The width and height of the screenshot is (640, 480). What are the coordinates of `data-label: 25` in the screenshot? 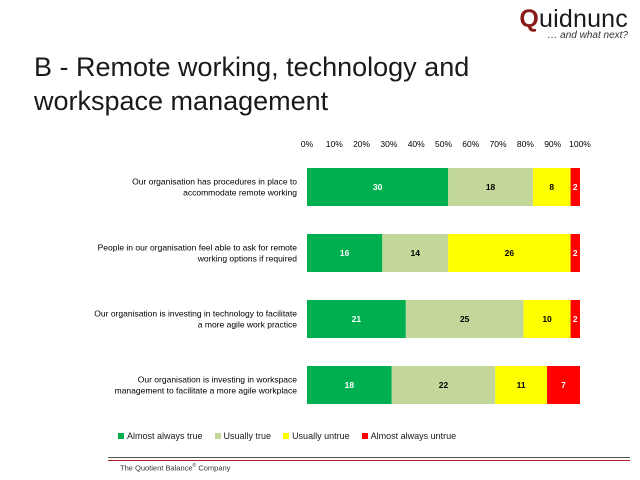 It's located at (465, 319).